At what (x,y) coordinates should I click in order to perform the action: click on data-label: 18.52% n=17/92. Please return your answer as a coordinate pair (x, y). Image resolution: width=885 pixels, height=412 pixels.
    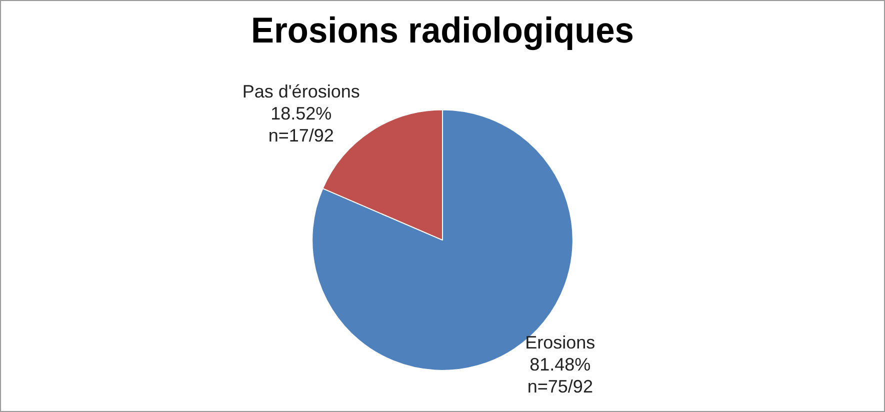
    Looking at the image, I should click on (301, 124).